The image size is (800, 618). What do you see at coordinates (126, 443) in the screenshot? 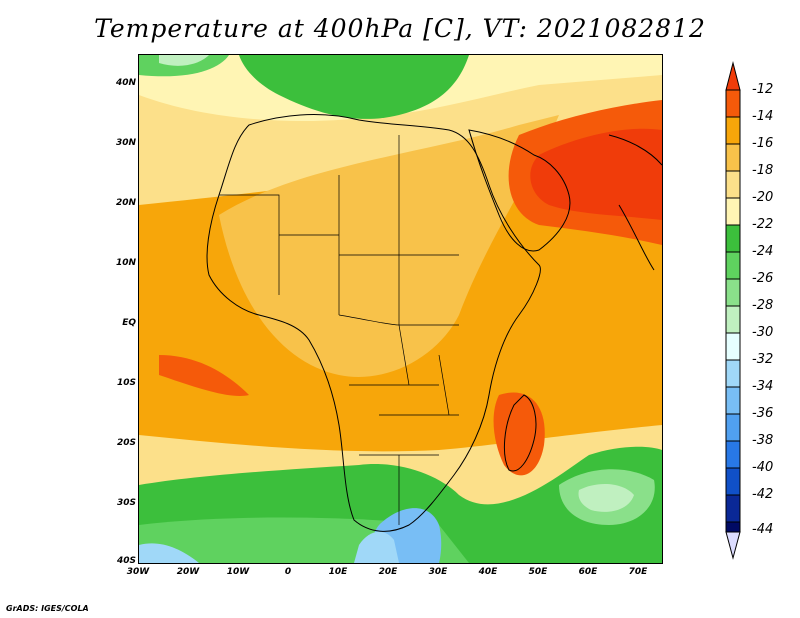
I see `lat-label-20s: 20S` at bounding box center [126, 443].